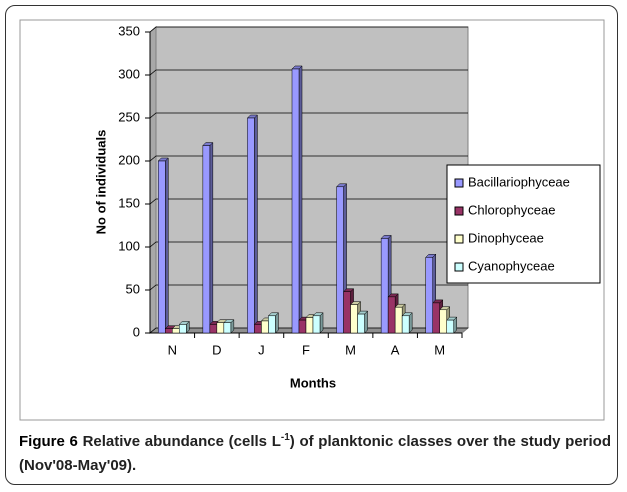 This screenshot has height=492, width=627. I want to click on legend-label: Cyanophyceae, so click(511, 265).